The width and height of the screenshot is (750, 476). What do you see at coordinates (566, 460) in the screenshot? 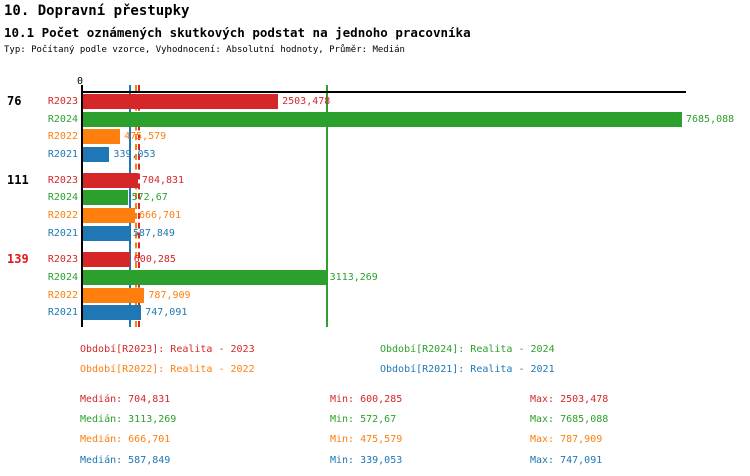
I see `stat-max-R2021: Max: 747,091` at bounding box center [566, 460].